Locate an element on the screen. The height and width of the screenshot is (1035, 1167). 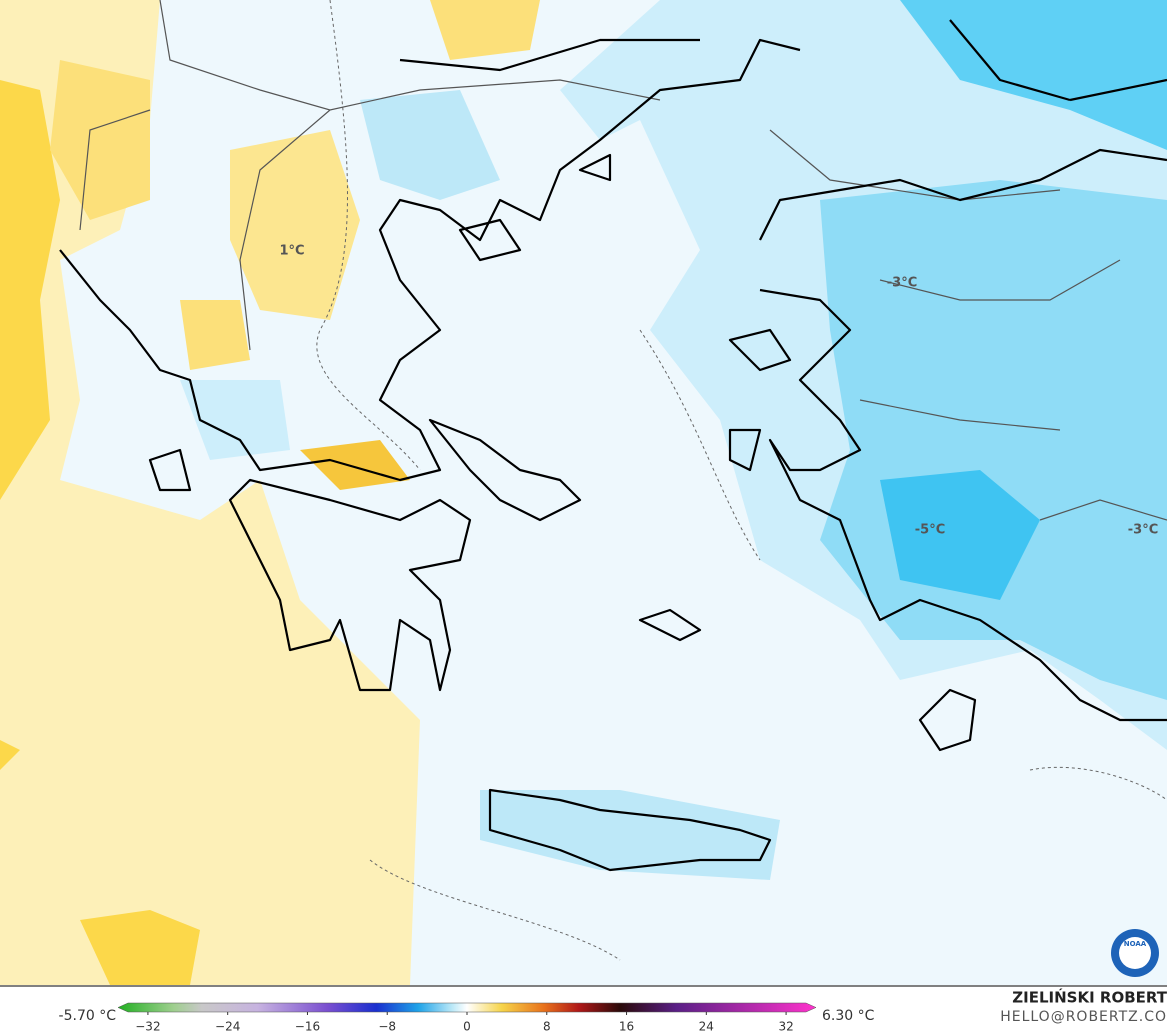
min-label: -5.70 °C is located at coordinates (88, 1016).